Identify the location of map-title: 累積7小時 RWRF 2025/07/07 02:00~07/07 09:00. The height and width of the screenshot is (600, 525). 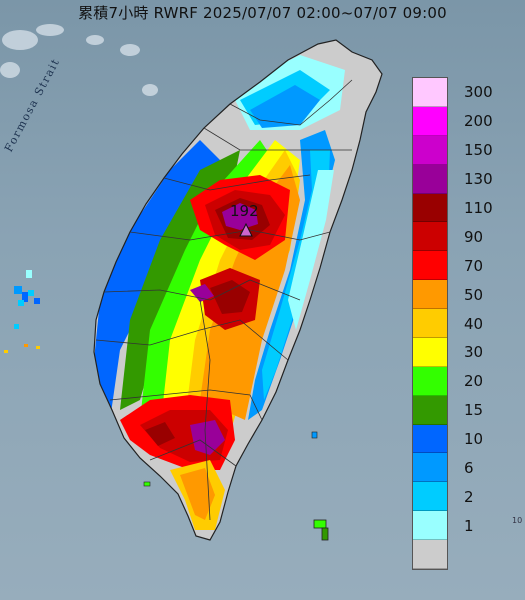
(262, 13).